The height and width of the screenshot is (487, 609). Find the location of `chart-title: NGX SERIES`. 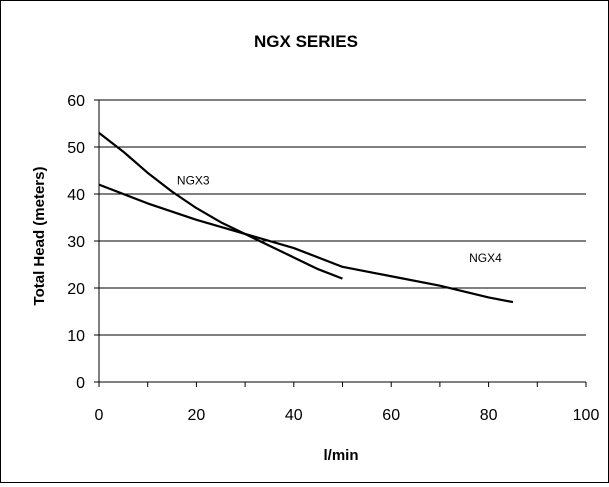

chart-title: NGX SERIES is located at coordinates (306, 41).